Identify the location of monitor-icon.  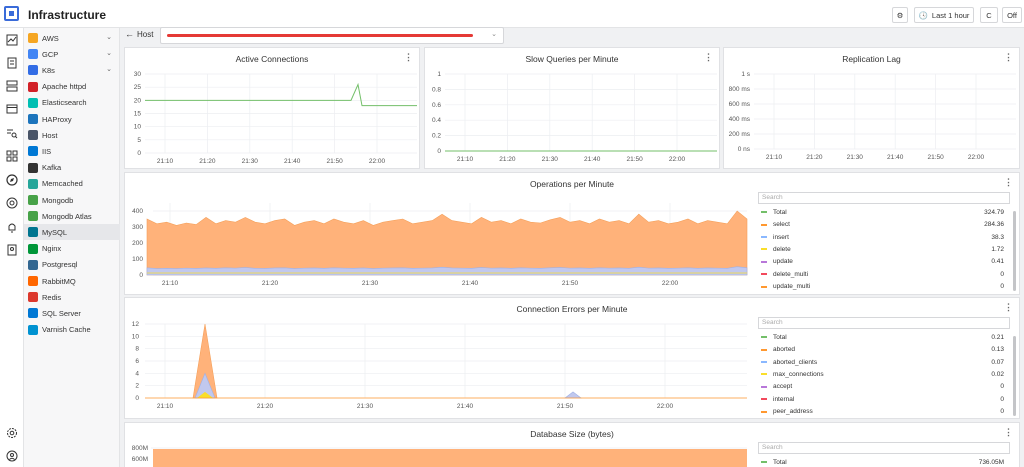
(12, 40).